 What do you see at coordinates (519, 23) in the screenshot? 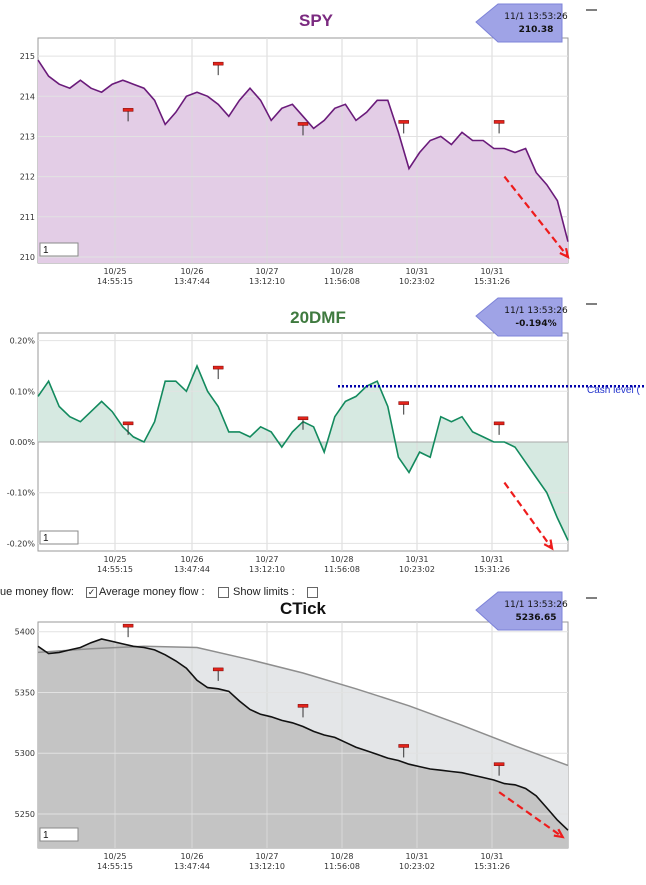
I see `spy-value-badge` at bounding box center [519, 23].